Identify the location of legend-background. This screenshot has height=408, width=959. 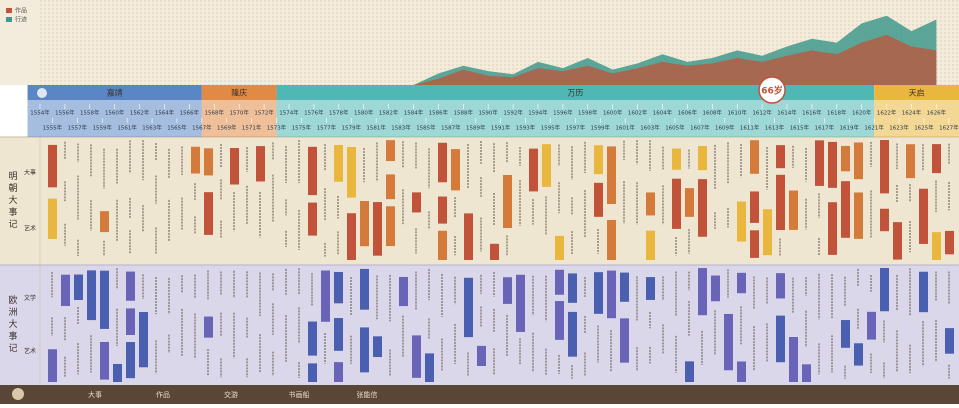
(20, 42).